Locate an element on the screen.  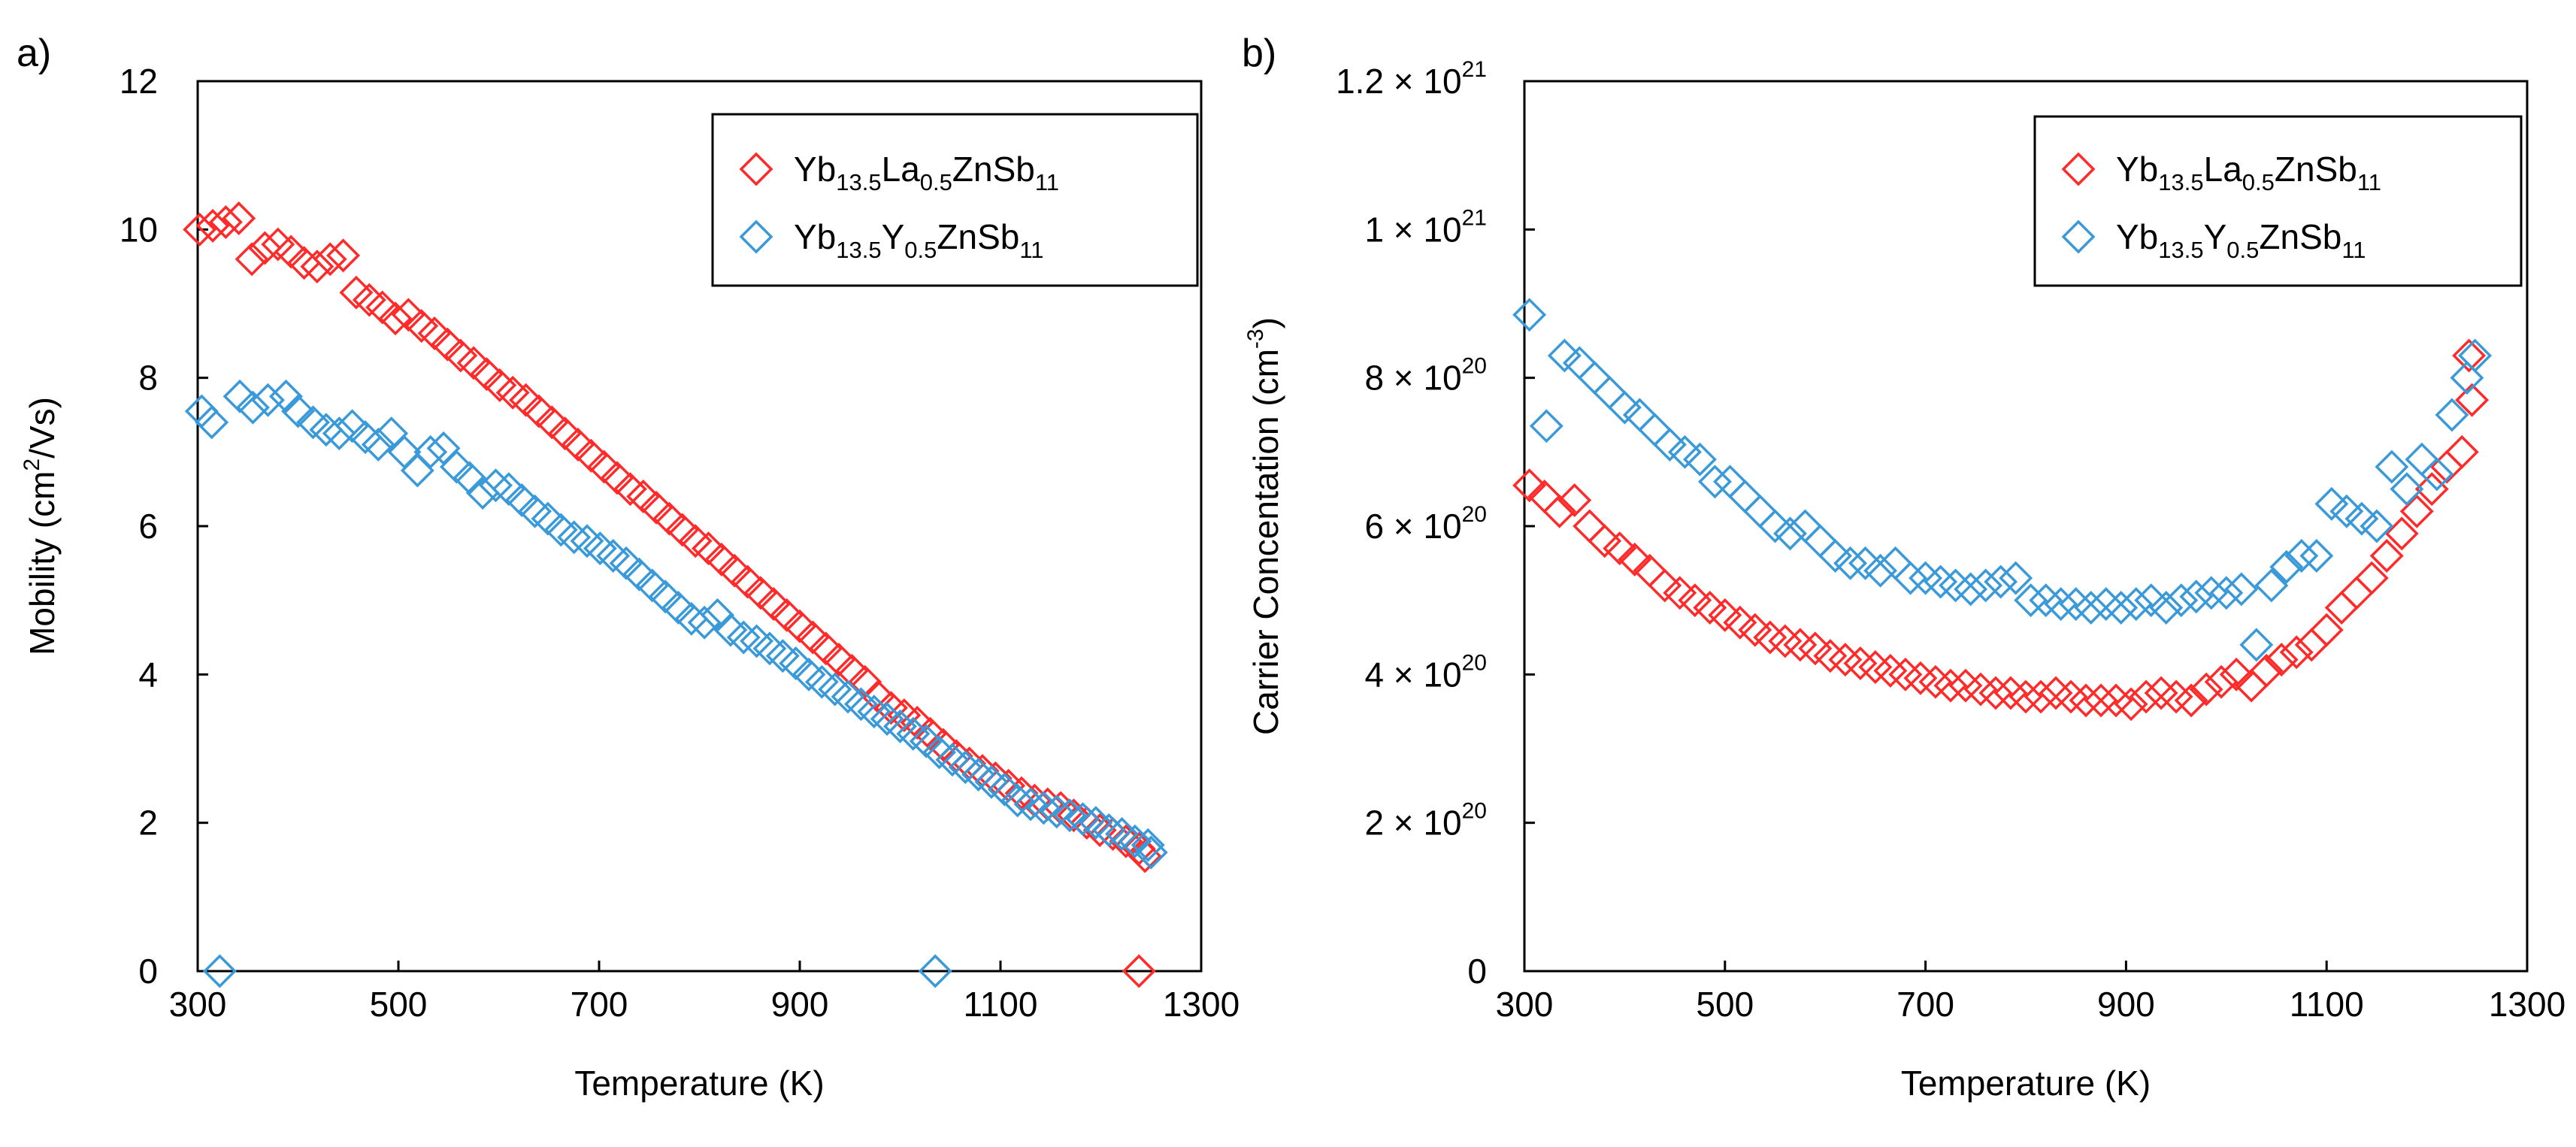
y-tick-label: 6 × 10²⁰ is located at coordinates (1425, 524).